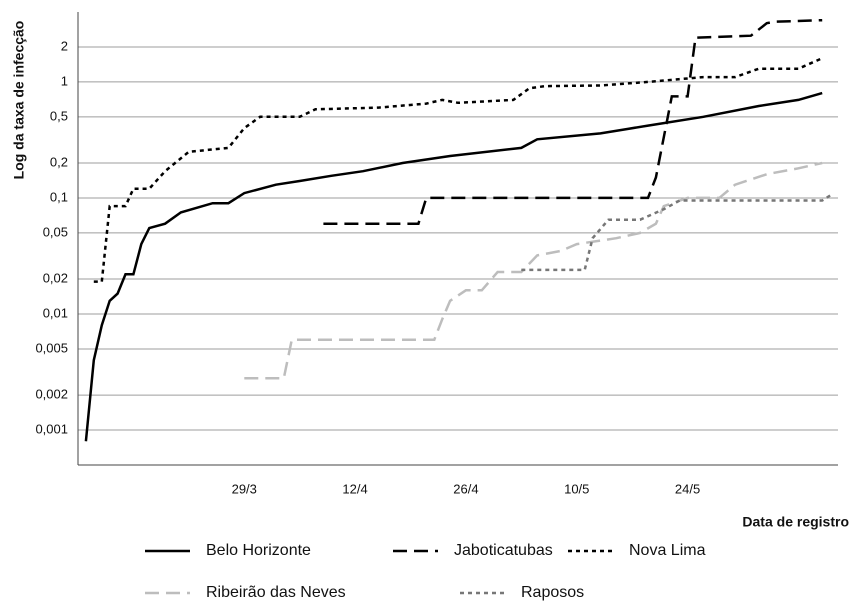 The image size is (851, 613). I want to click on y-tick-label: 0,005, so click(51, 347).